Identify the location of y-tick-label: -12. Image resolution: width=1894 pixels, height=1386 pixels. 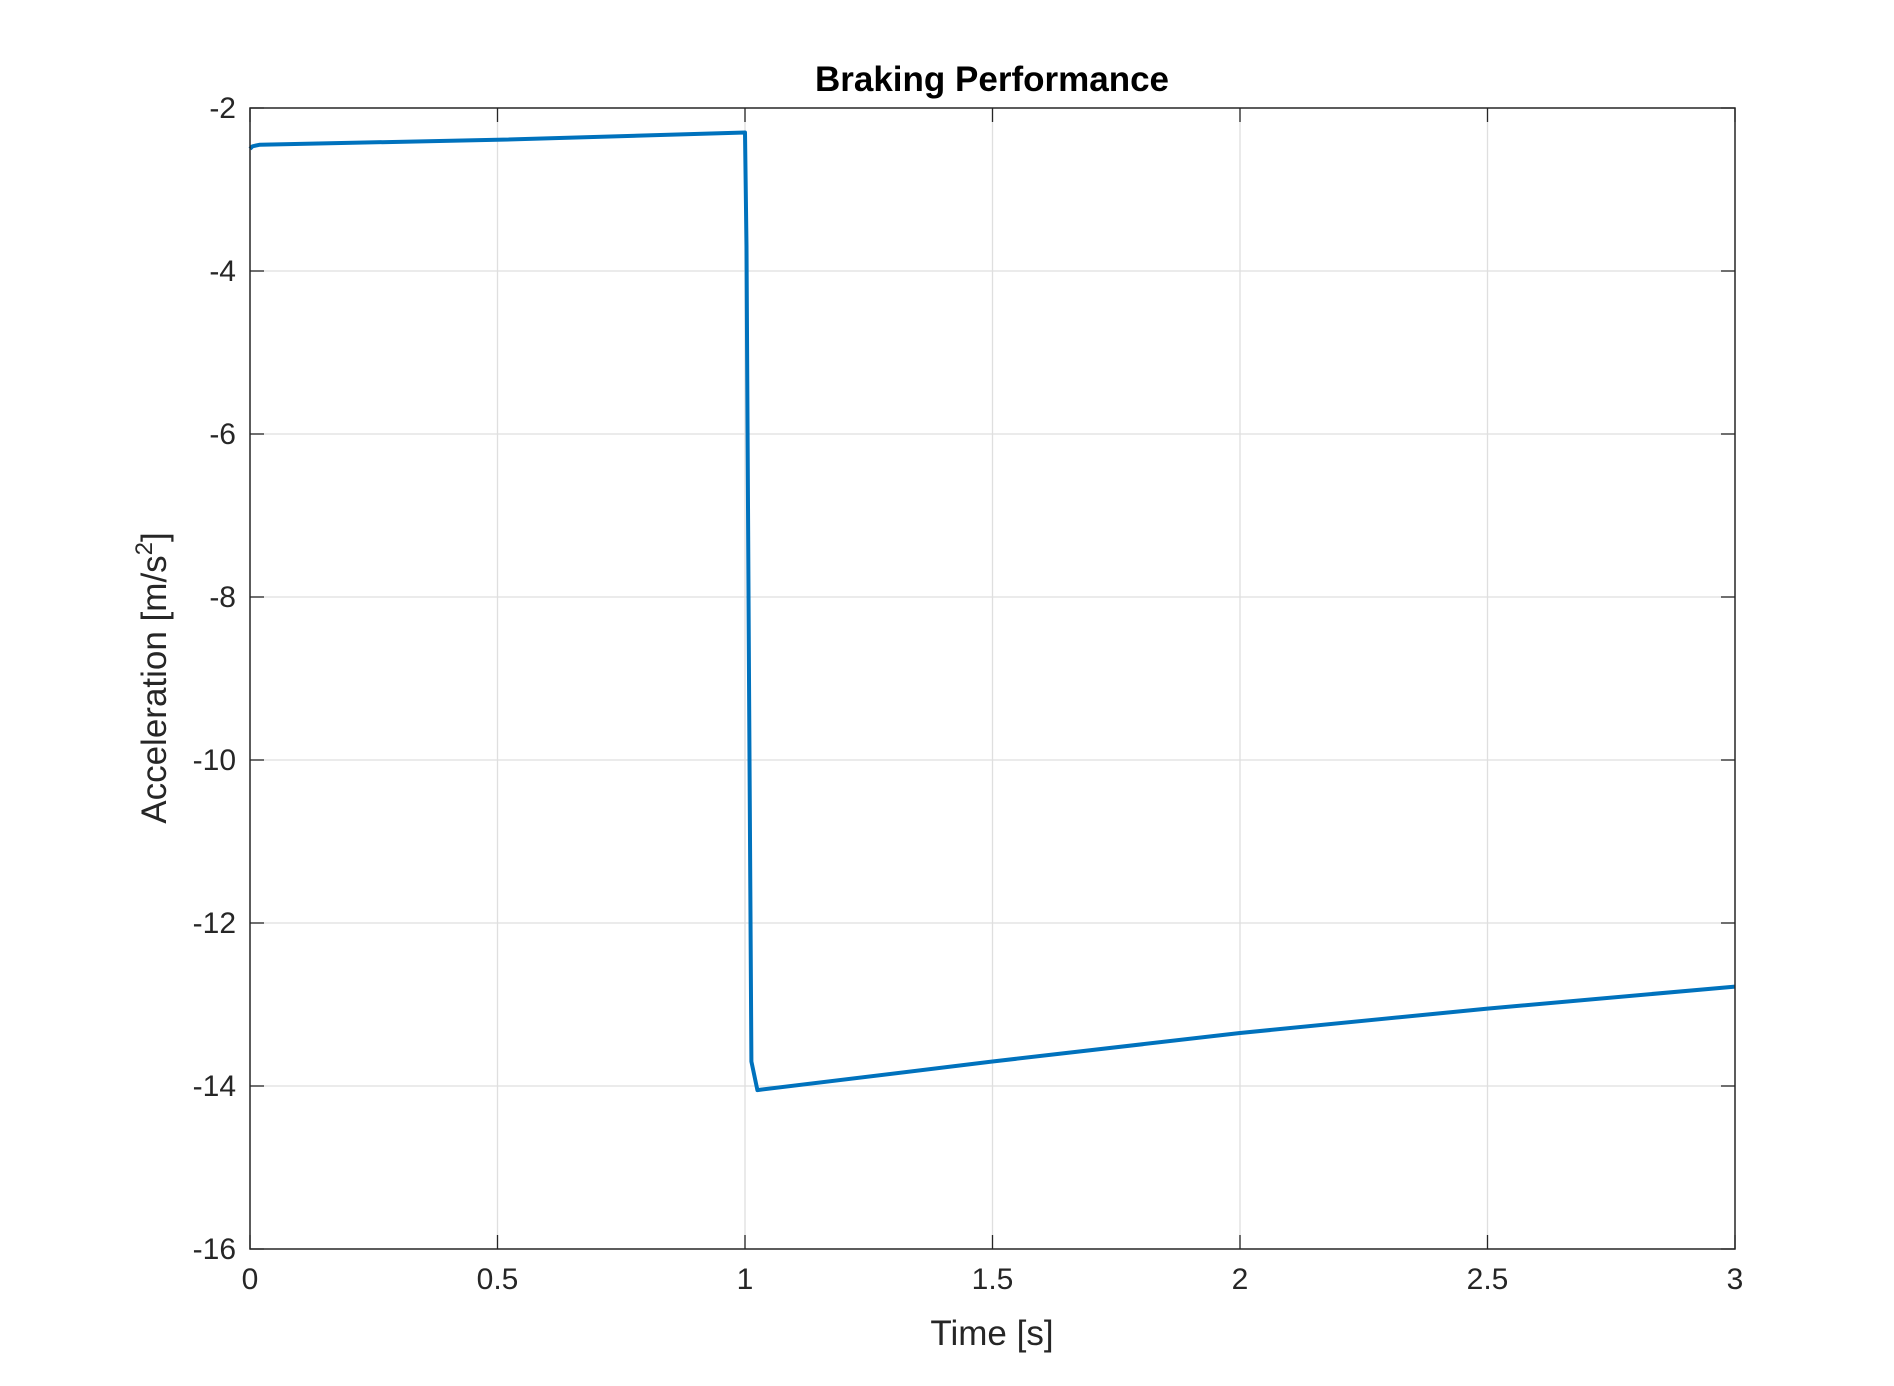
(214, 923).